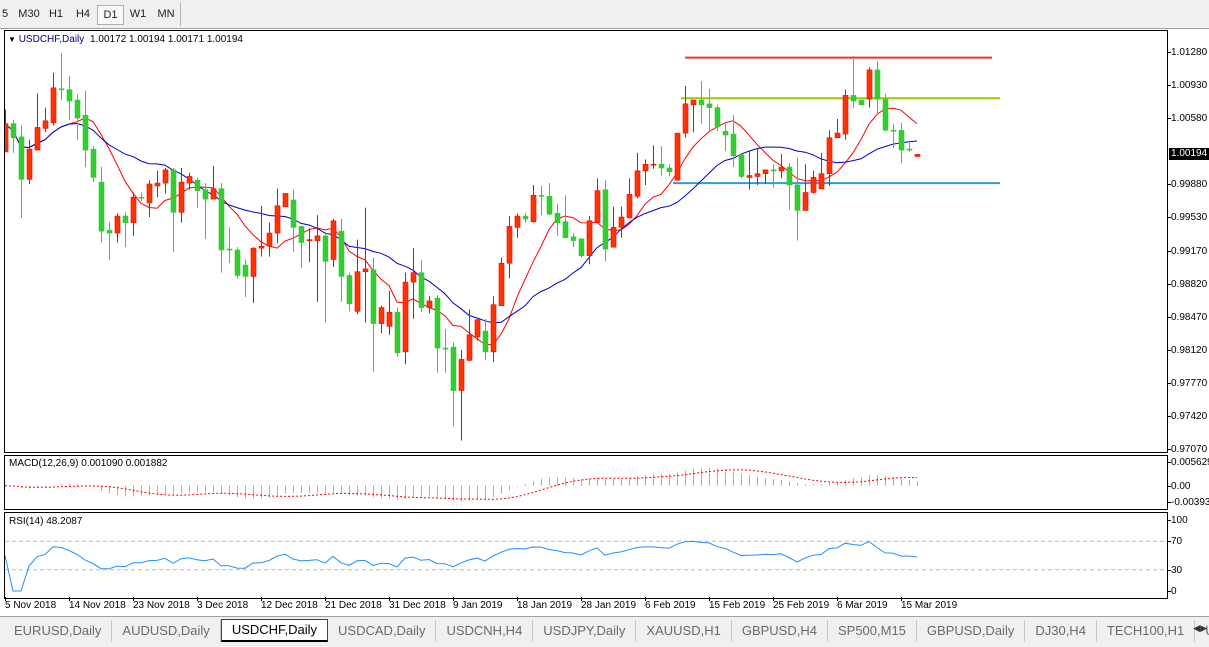  What do you see at coordinates (83, 14) in the screenshot?
I see `timeframe-h4: H4` at bounding box center [83, 14].